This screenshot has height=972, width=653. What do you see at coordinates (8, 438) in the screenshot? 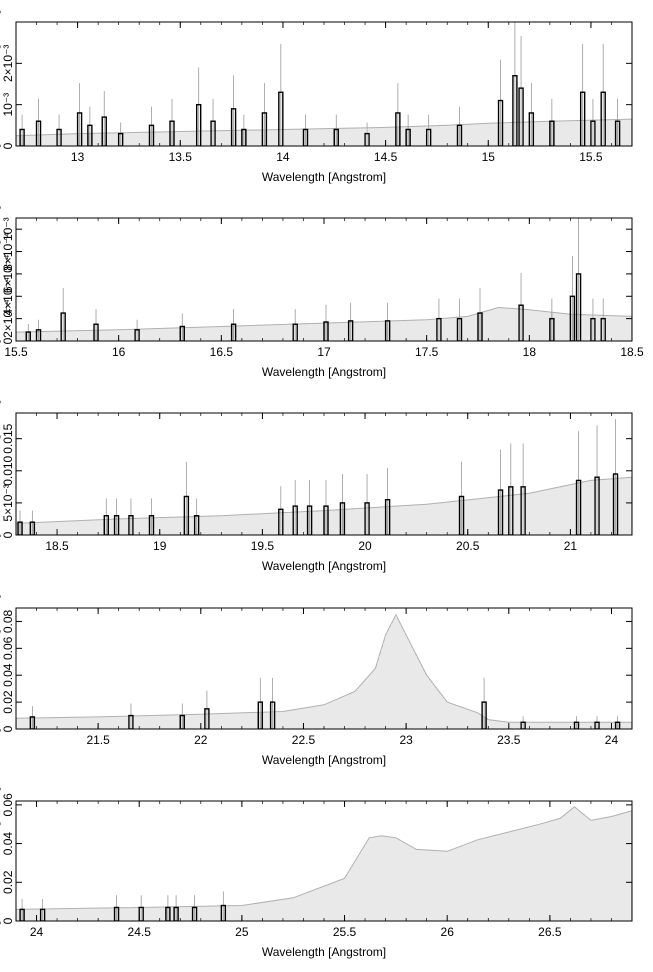
I see `y-tick-label: 0.015` at bounding box center [8, 438].